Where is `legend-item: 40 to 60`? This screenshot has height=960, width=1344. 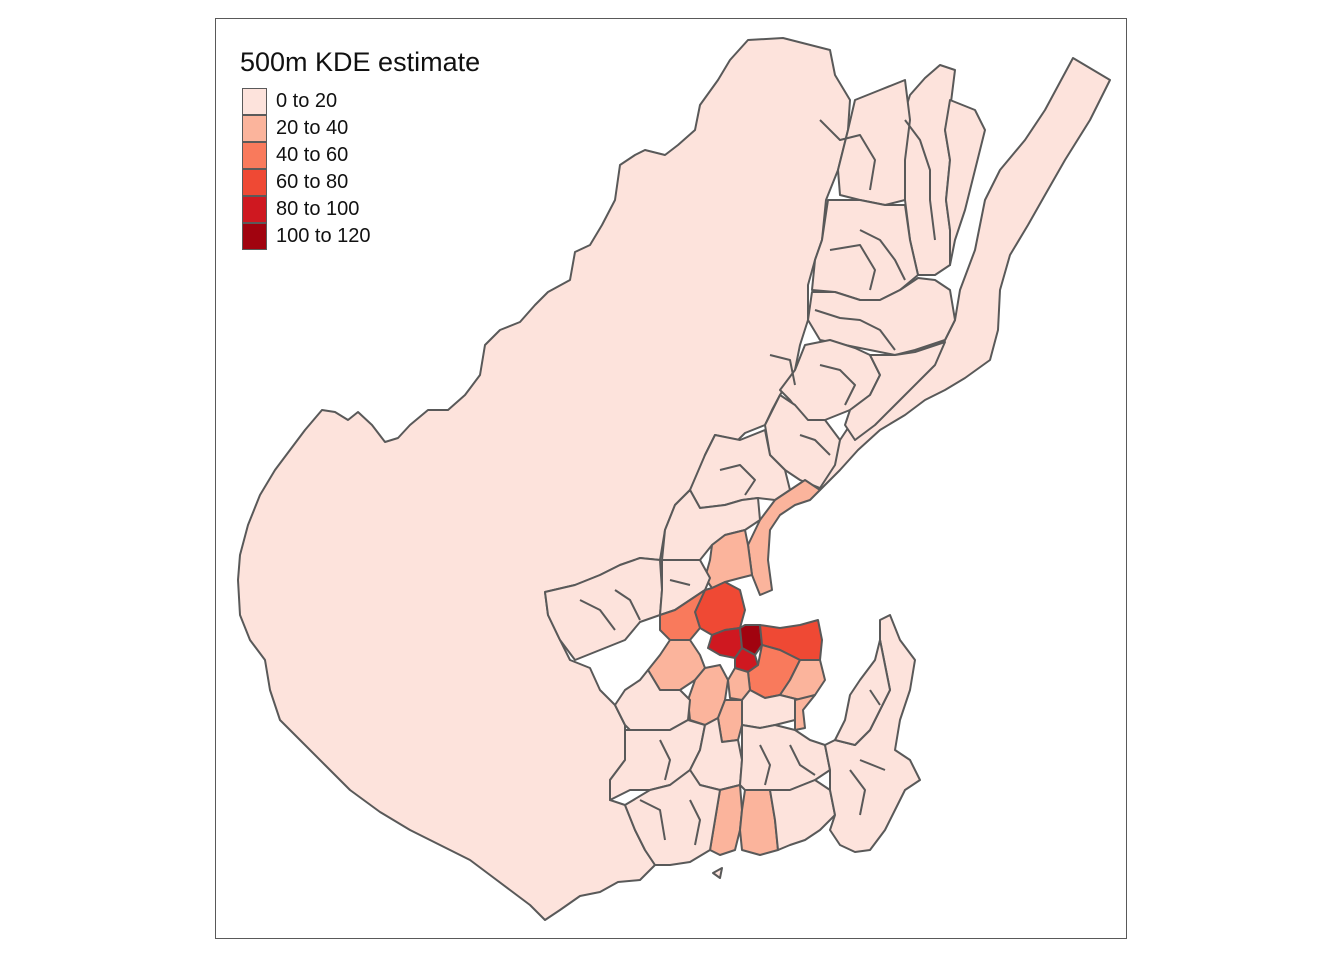 legend-item: 40 to 60 is located at coordinates (360, 155).